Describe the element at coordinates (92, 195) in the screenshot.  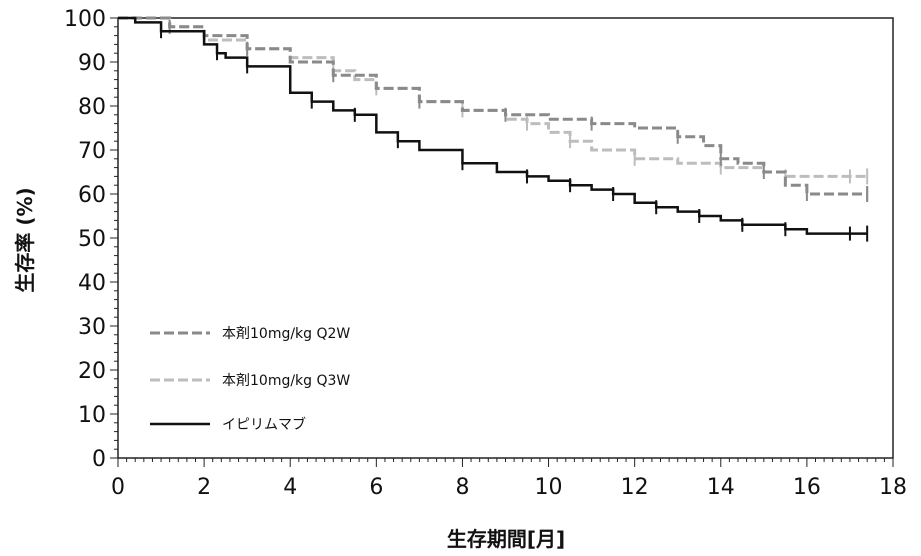
I see `y-tick-label: 60` at that location.